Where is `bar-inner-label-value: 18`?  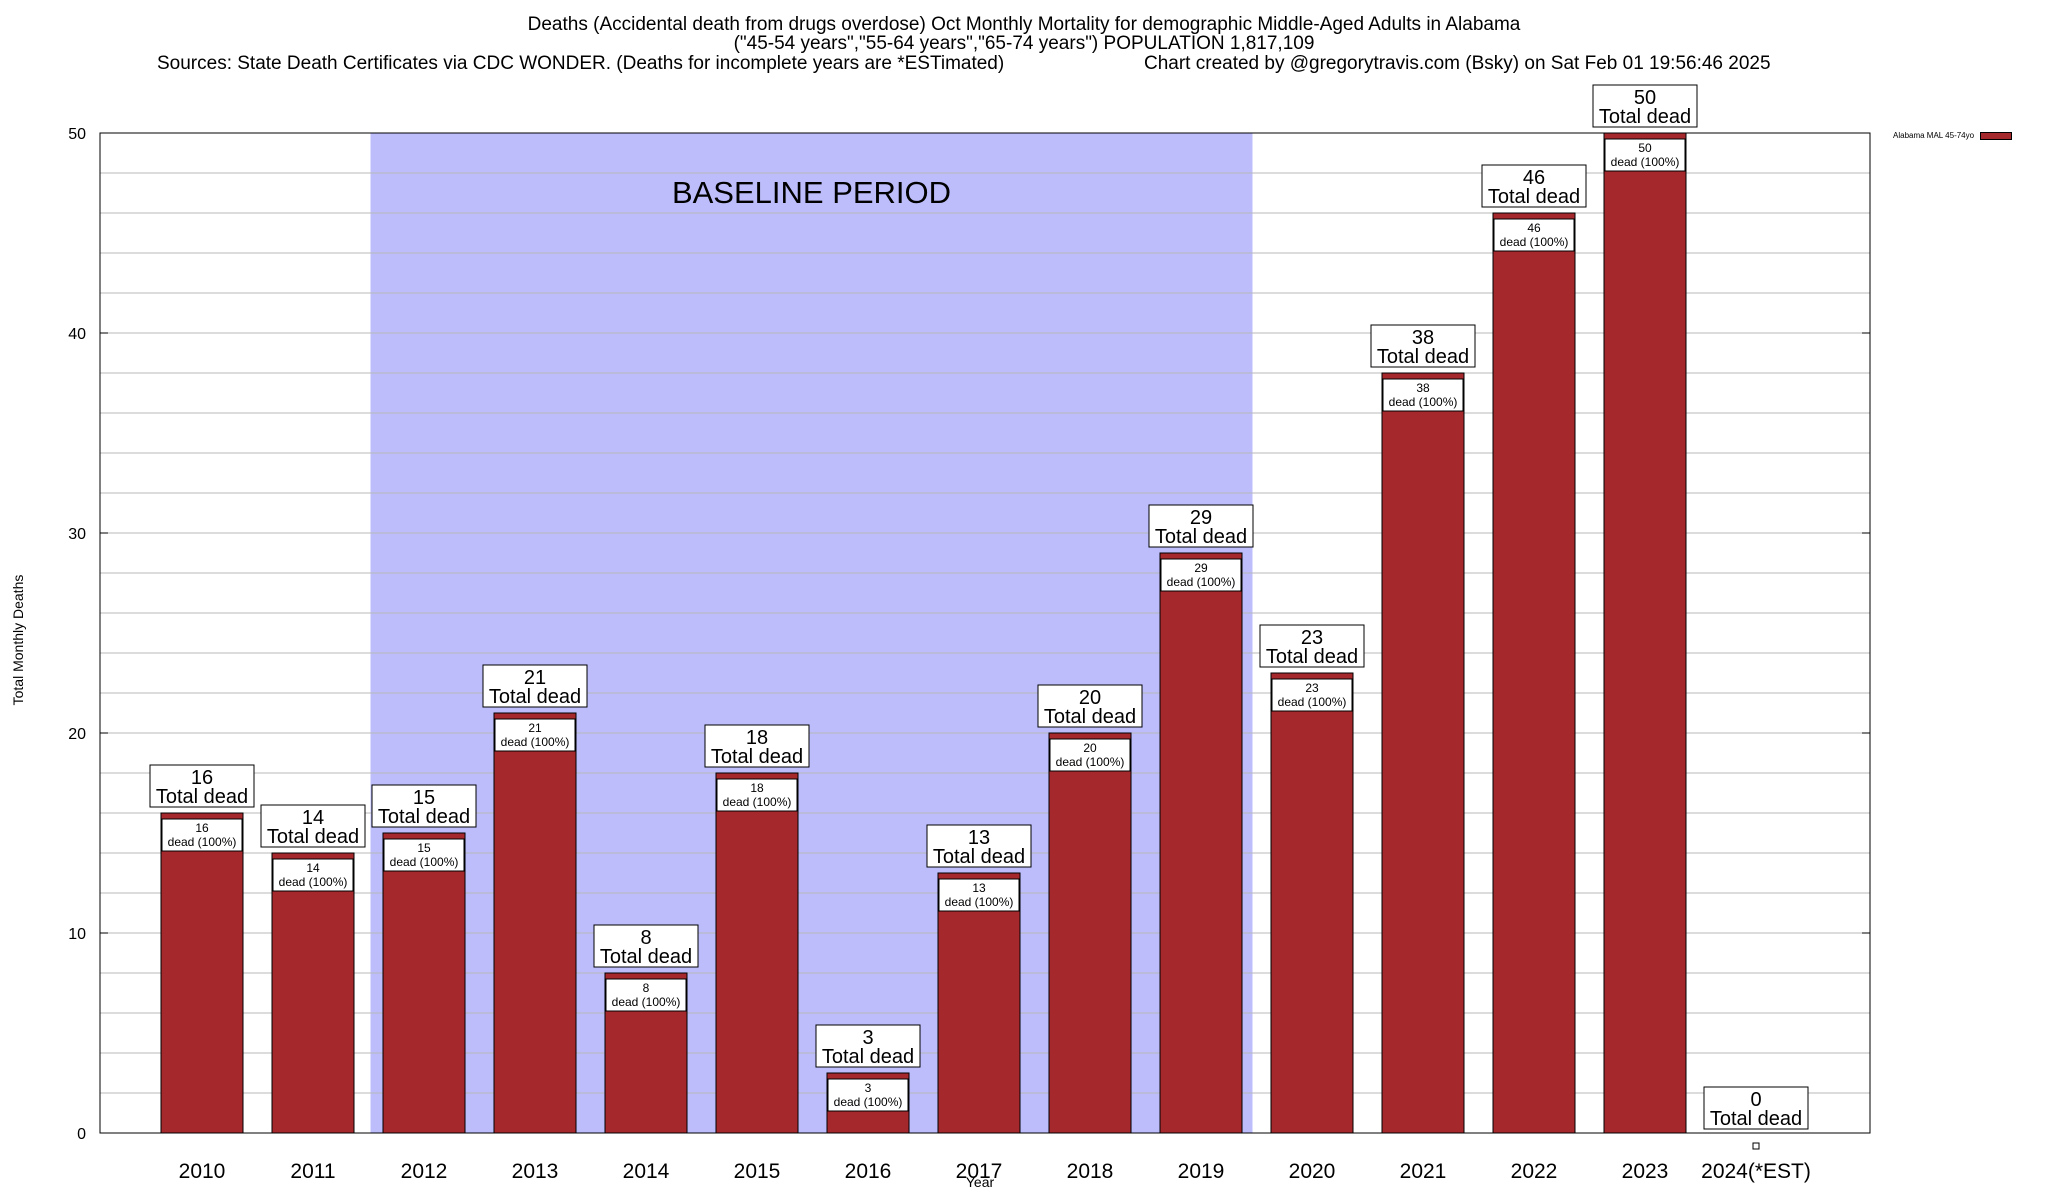
bar-inner-label-value: 18 is located at coordinates (757, 788).